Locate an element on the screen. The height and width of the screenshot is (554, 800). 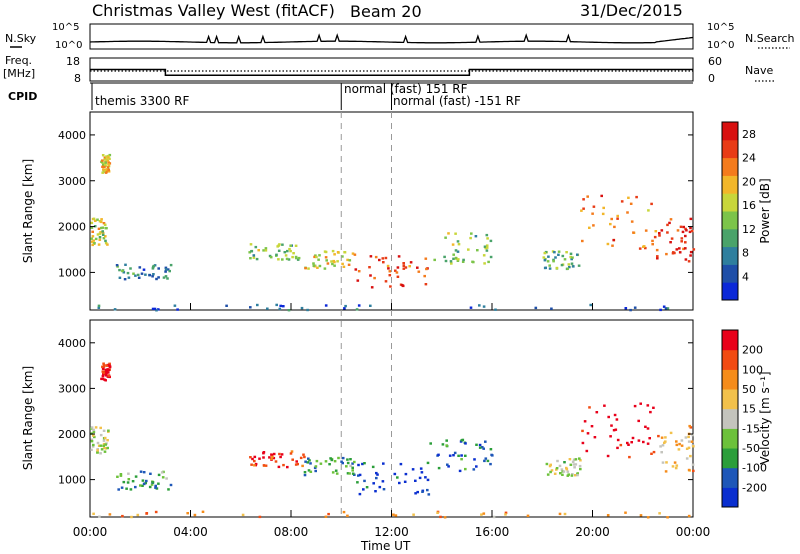
noise-left-tick-bottom: 10^0 is located at coordinates (68, 45).